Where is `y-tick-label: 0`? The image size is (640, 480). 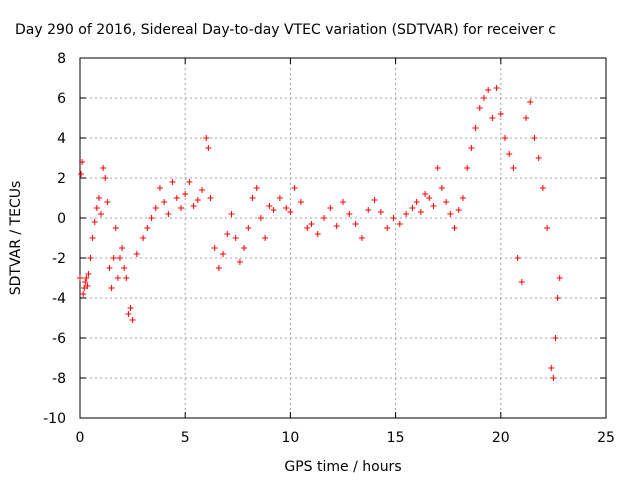
y-tick-label: 0 is located at coordinates (61, 219).